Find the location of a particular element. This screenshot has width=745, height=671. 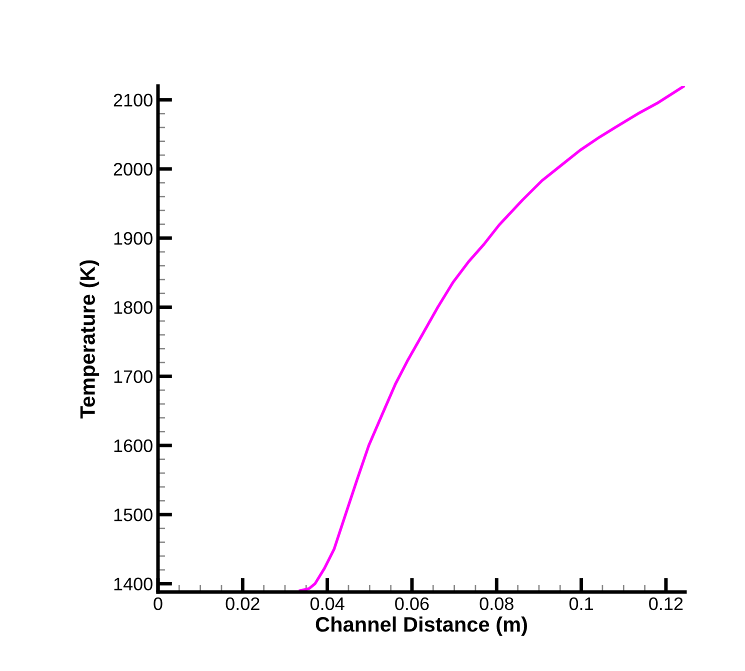

x-tick-label: 0.02 is located at coordinates (243, 603).